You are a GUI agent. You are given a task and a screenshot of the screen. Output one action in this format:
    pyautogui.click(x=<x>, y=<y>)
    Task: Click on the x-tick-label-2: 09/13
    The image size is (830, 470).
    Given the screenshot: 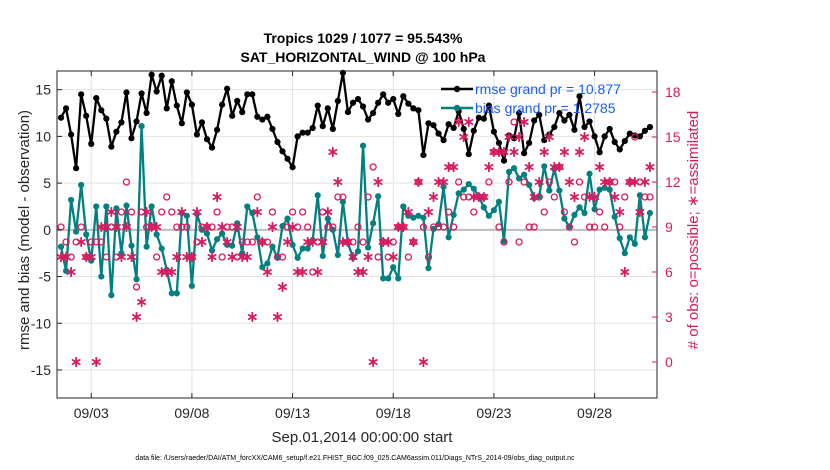 What is the action you would take?
    pyautogui.click(x=292, y=413)
    